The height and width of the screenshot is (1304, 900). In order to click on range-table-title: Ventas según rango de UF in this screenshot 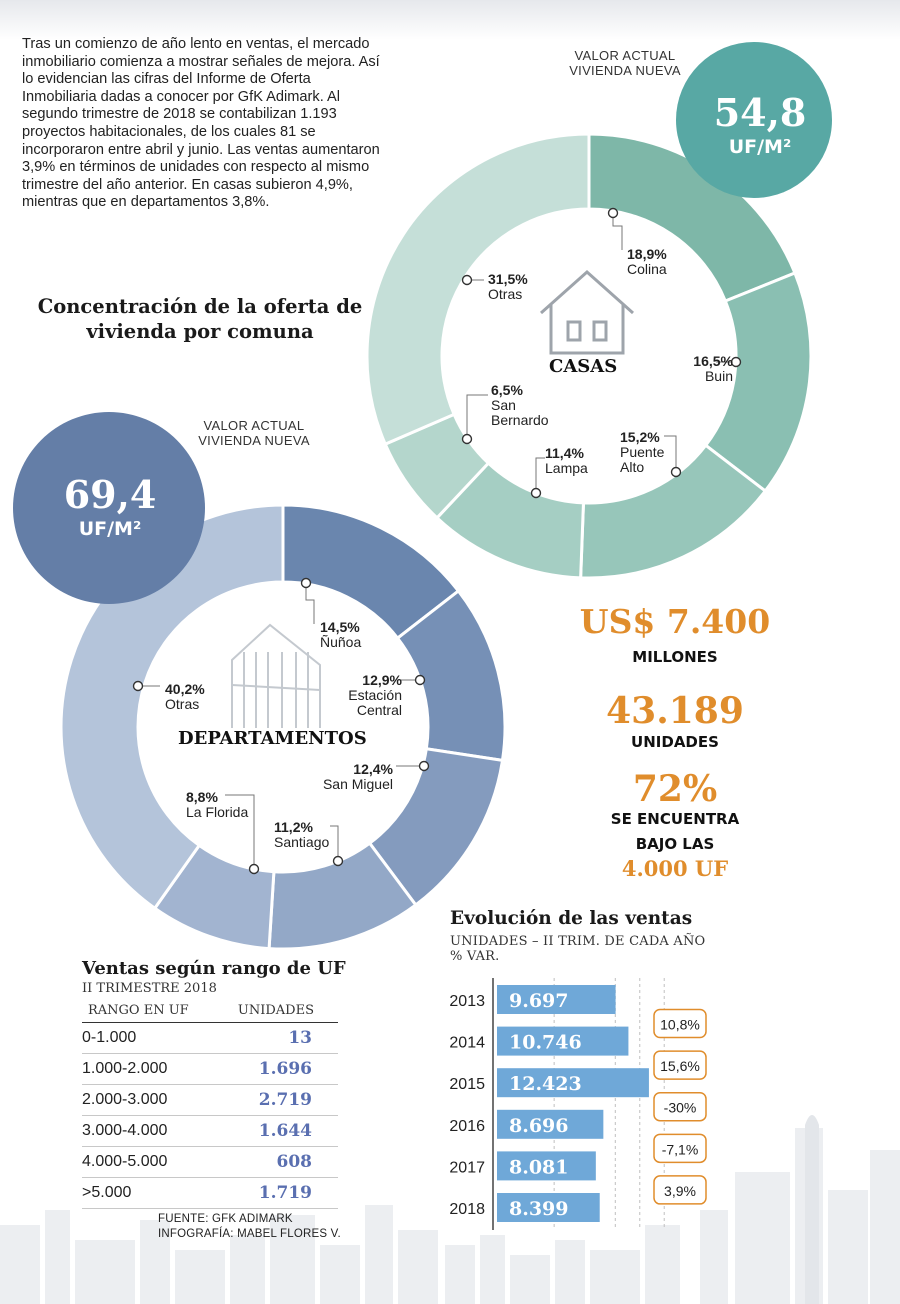, I will do `click(214, 968)`.